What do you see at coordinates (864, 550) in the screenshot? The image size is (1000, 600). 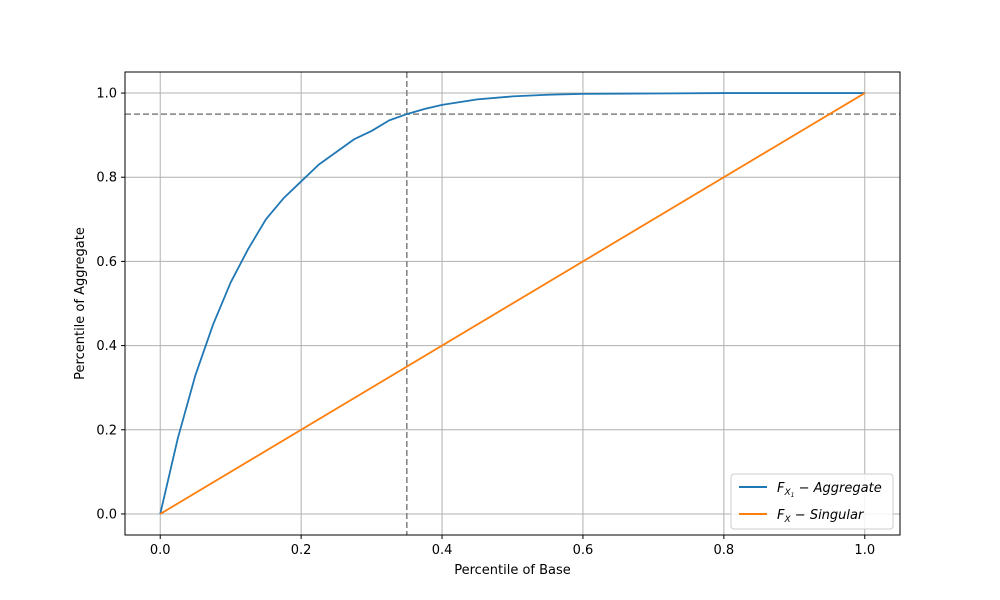 I see `x-tick-label: 1.0` at bounding box center [864, 550].